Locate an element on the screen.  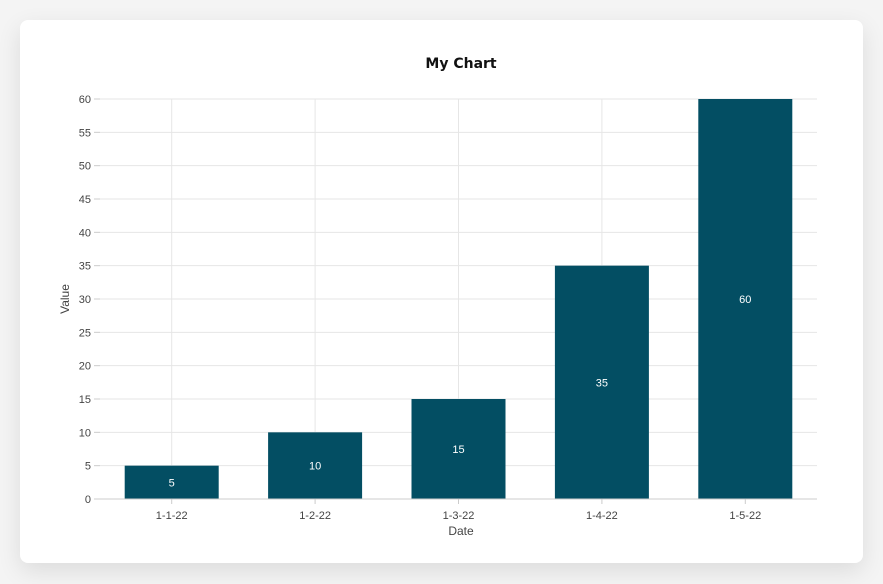
y-tick-label: 5 is located at coordinates (88, 467).